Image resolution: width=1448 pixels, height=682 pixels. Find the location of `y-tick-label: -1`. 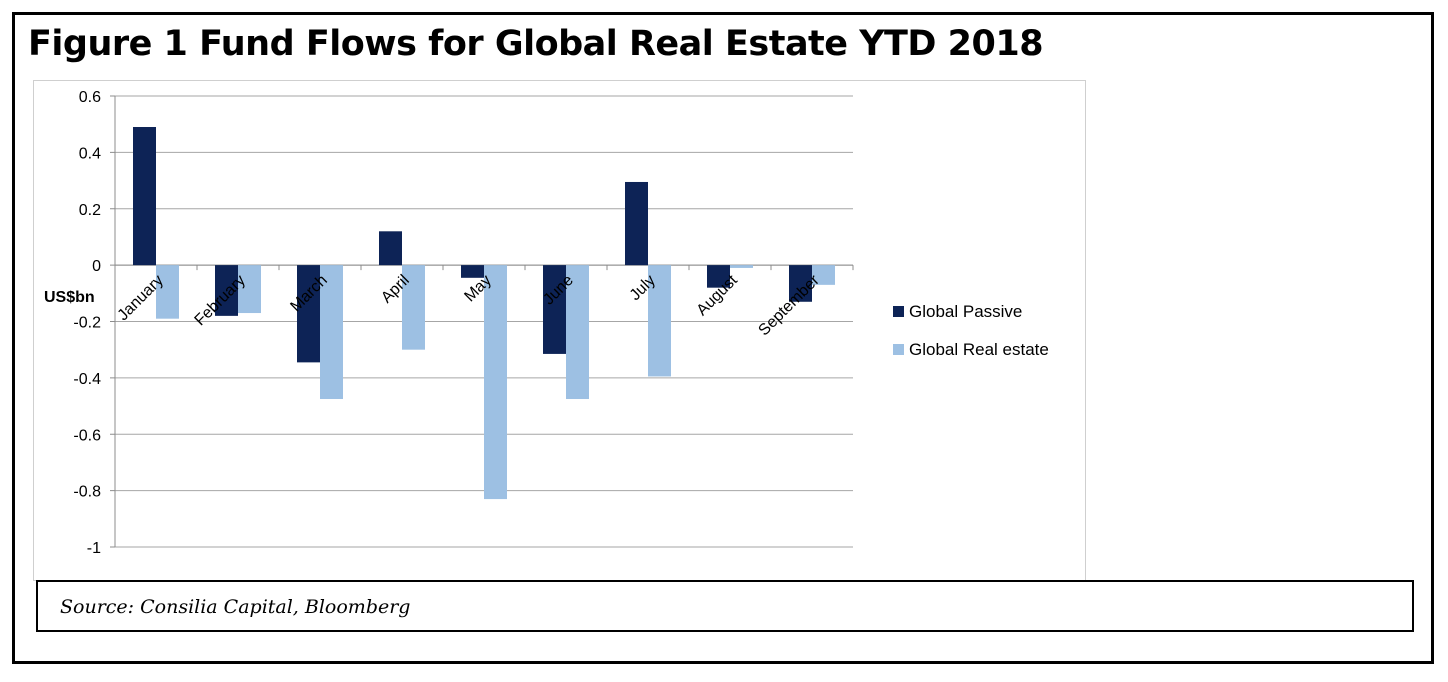

y-tick-label: -1 is located at coordinates (94, 548).